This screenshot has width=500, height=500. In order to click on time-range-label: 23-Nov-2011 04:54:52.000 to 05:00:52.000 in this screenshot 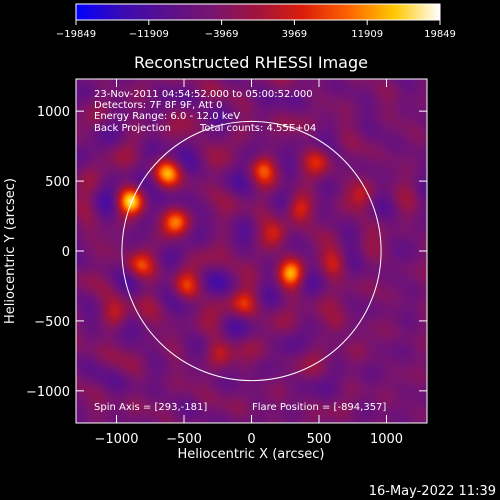, I will do `click(203, 94)`.